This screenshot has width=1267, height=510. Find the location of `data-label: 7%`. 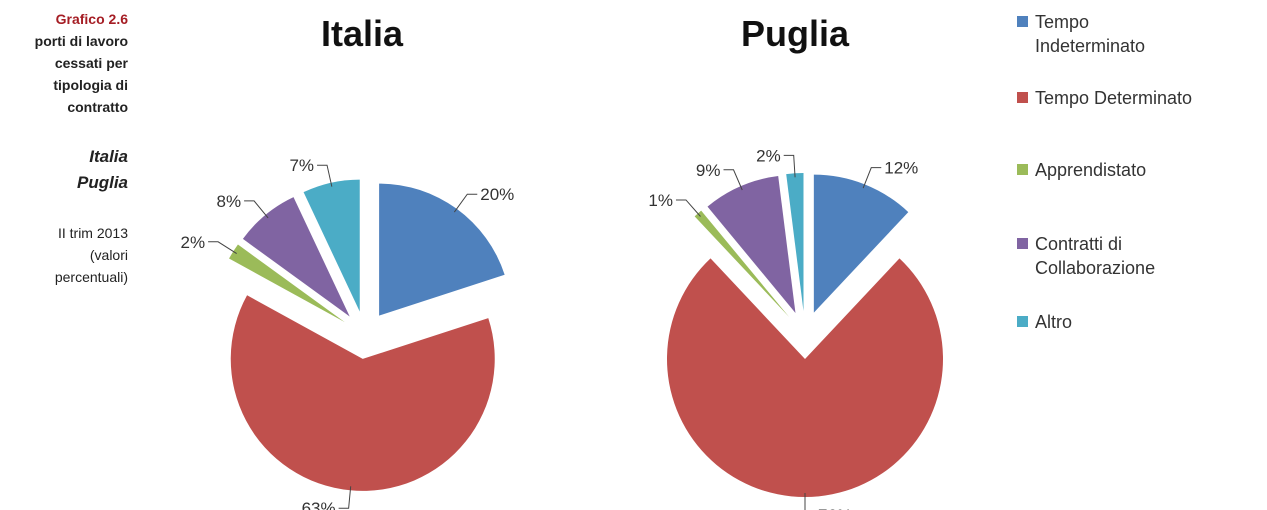

data-label: 7% is located at coordinates (301, 165).